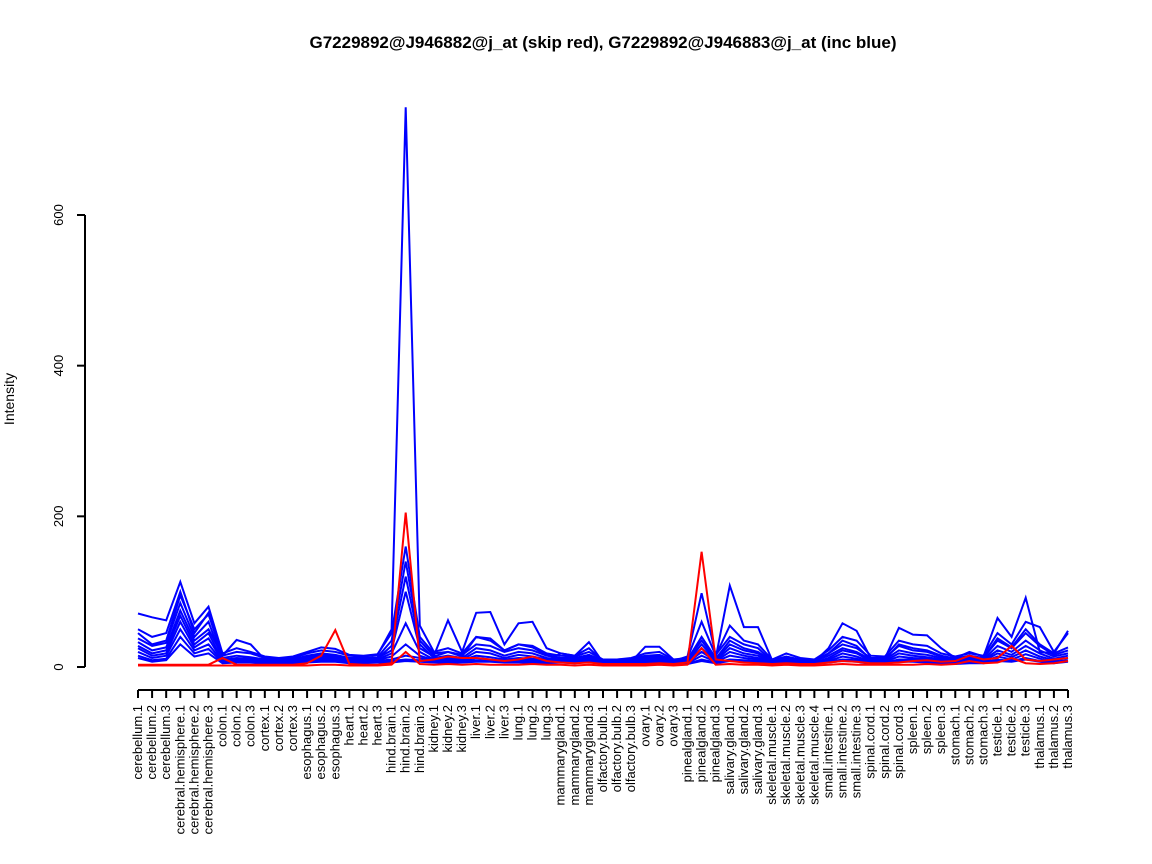 This screenshot has width=1152, height=864. I want to click on x-tick-label: skeletal.muscle.1, so click(771, 755).